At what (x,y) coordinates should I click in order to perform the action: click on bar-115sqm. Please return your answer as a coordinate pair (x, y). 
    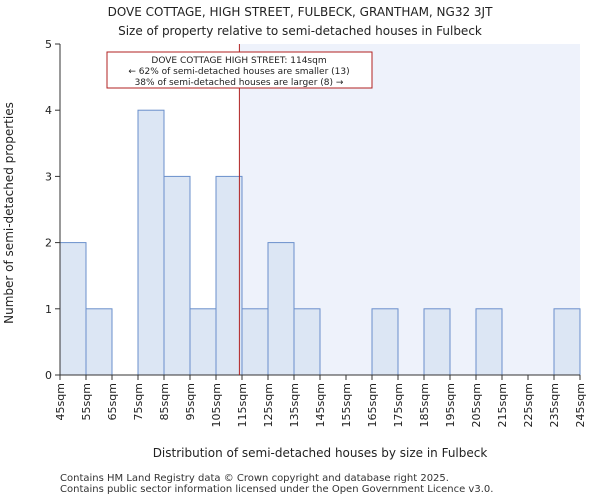
    Looking at the image, I should click on (255, 342).